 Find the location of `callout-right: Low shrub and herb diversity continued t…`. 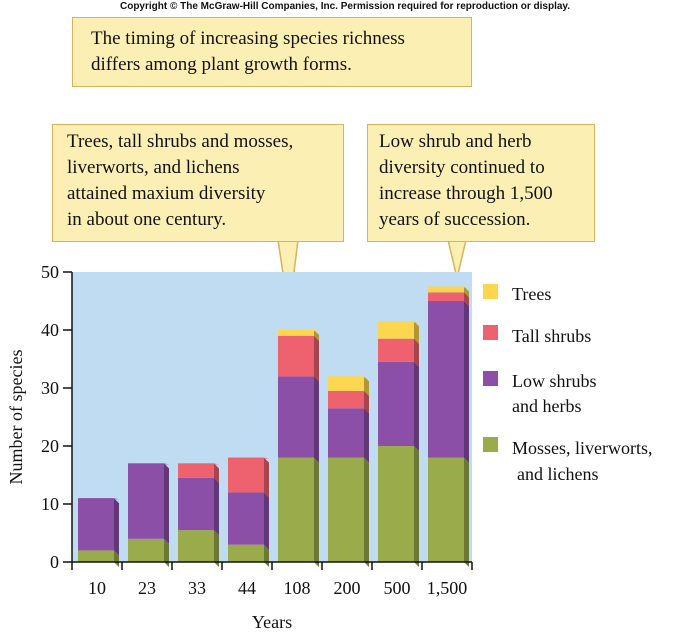

callout-right: Low shrub and herb diversity continued t… is located at coordinates (481, 183).